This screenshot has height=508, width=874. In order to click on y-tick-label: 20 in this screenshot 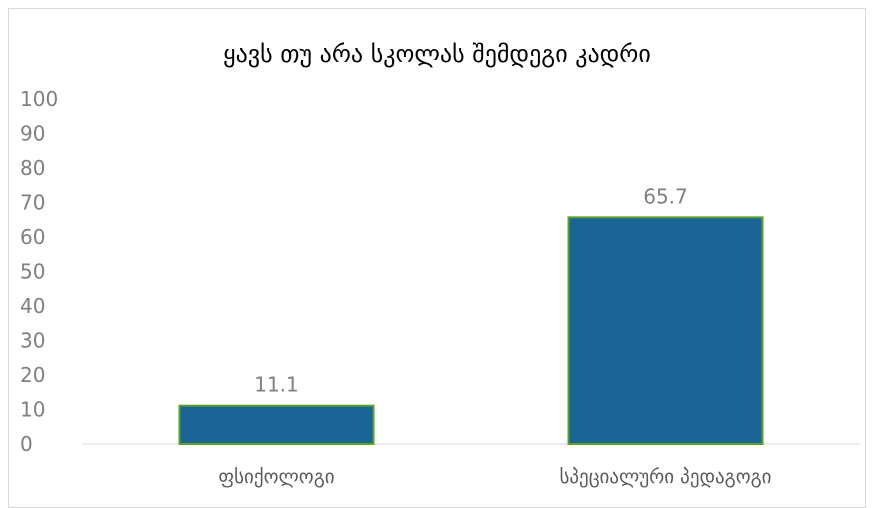, I will do `click(32, 375)`.